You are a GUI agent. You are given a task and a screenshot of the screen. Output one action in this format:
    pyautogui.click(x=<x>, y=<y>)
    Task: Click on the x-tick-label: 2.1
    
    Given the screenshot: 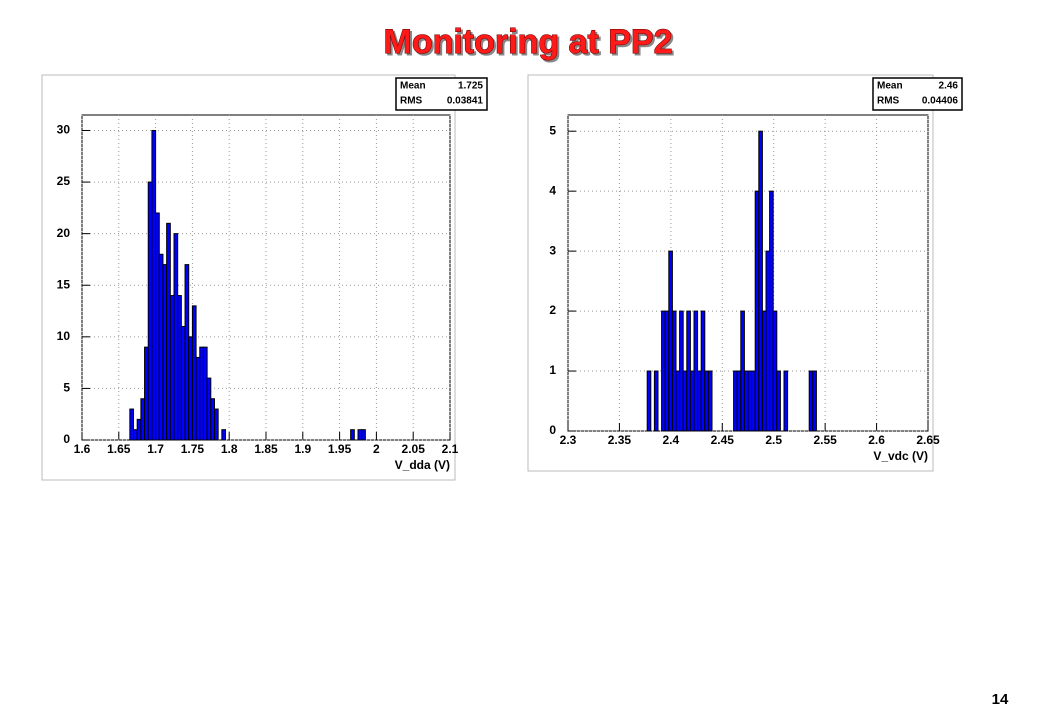 What is the action you would take?
    pyautogui.click(x=450, y=449)
    